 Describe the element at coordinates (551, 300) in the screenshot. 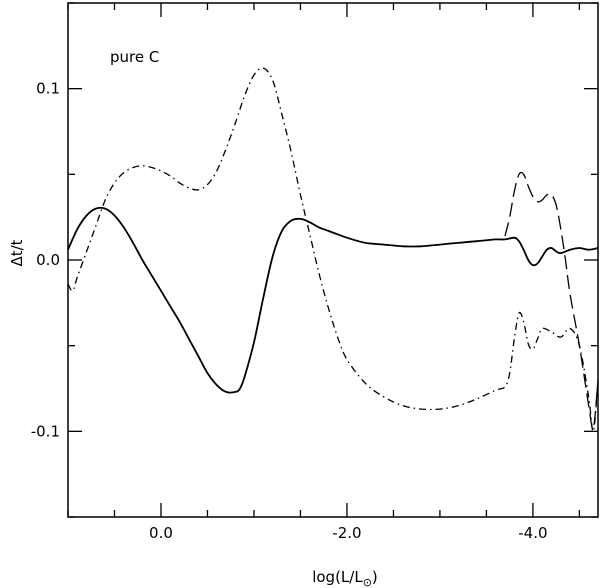

I see `series-line-longdash` at that location.